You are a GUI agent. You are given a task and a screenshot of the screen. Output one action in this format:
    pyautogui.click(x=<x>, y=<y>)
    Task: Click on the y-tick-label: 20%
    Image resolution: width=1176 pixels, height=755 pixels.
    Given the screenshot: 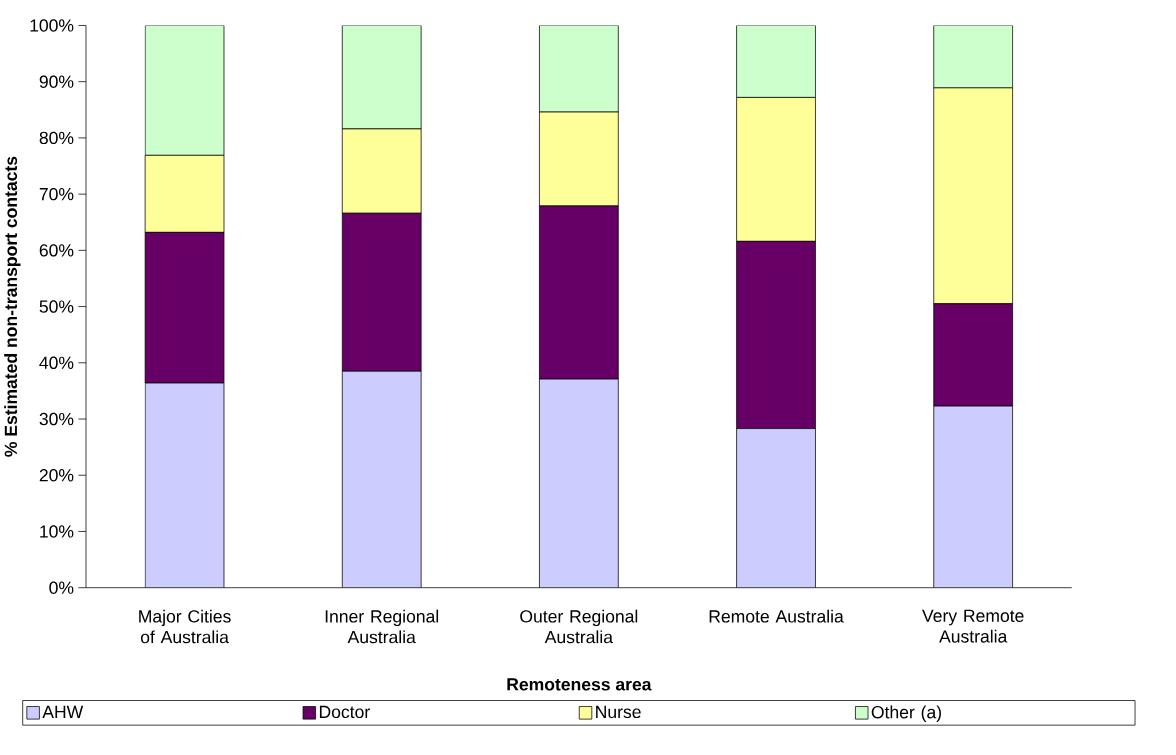 What is the action you would take?
    pyautogui.click(x=56, y=475)
    